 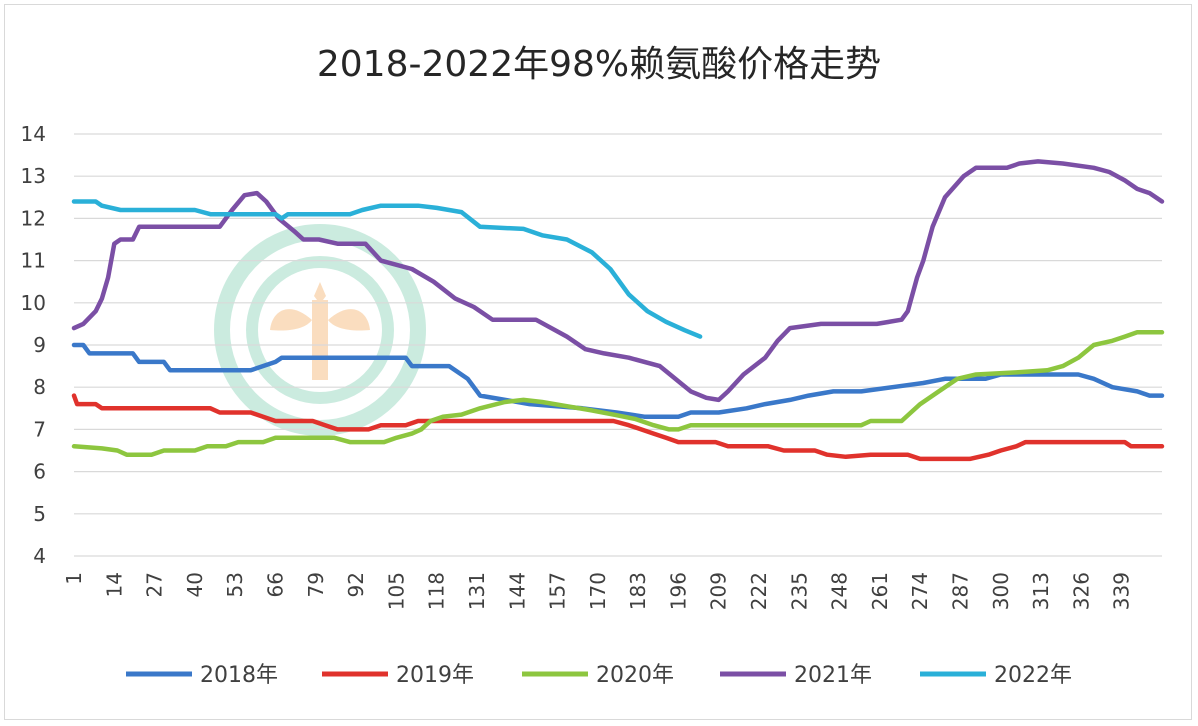 What do you see at coordinates (39, 556) in the screenshot?
I see `y-tick-label: 4` at bounding box center [39, 556].